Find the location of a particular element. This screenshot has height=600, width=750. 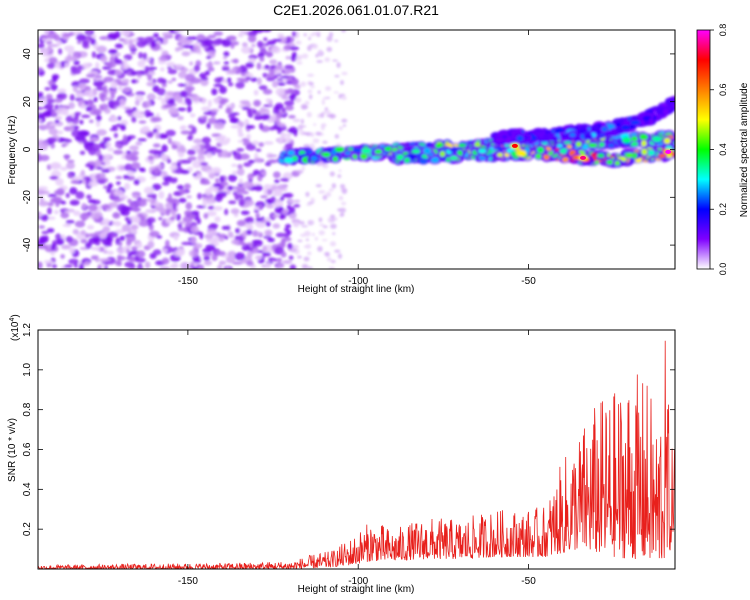

y-tick-label: 40 is located at coordinates (27, 54).